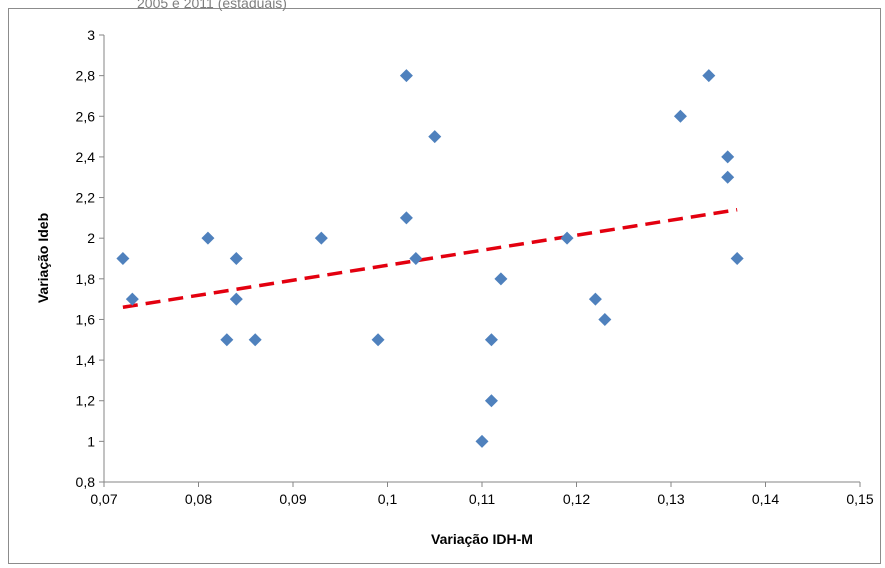  I want to click on x-tick-label: 0,08, so click(198, 499).